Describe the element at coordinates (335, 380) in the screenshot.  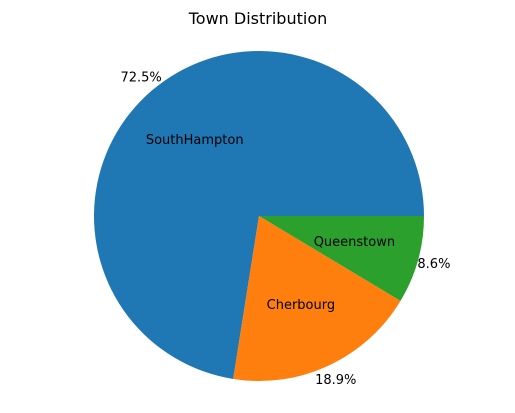
I see `slice-percent-cherbourg: 18.9%` at that location.